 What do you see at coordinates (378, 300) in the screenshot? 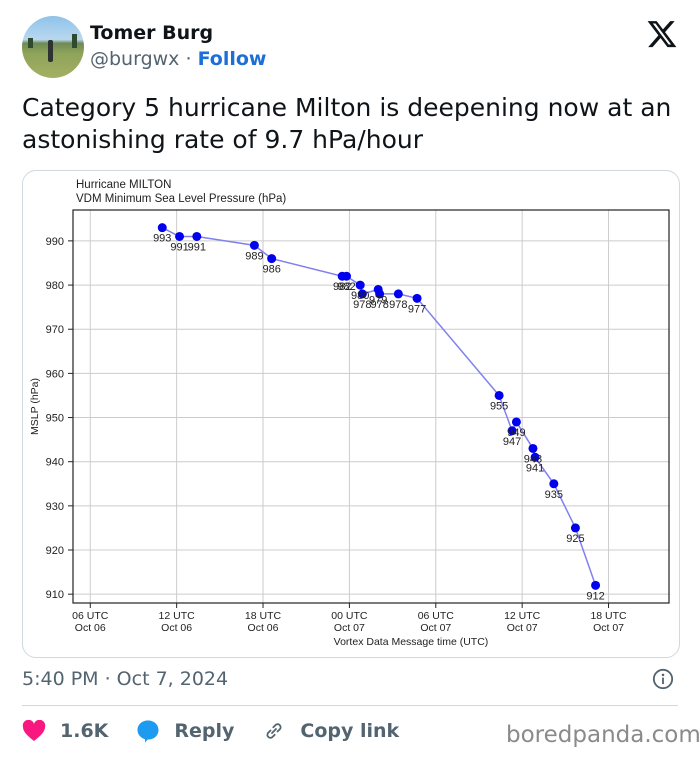
I see `data-label: 979` at bounding box center [378, 300].